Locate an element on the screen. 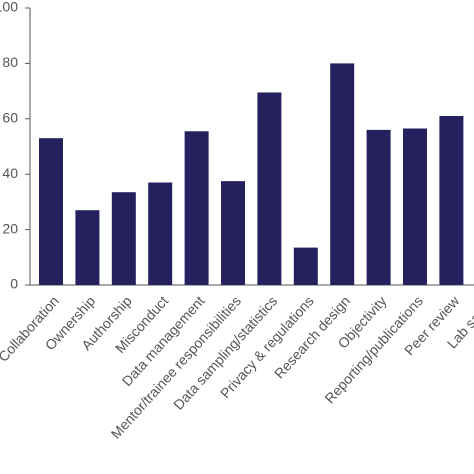  y-tick-label: 40 is located at coordinates (10, 173).